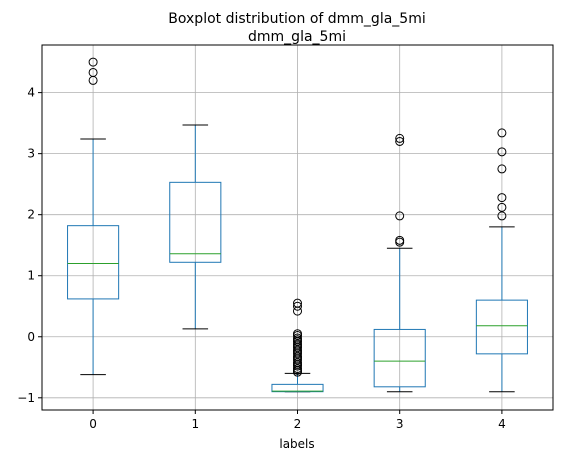  What do you see at coordinates (31, 93) in the screenshot?
I see `y-tick-label: 4` at bounding box center [31, 93].